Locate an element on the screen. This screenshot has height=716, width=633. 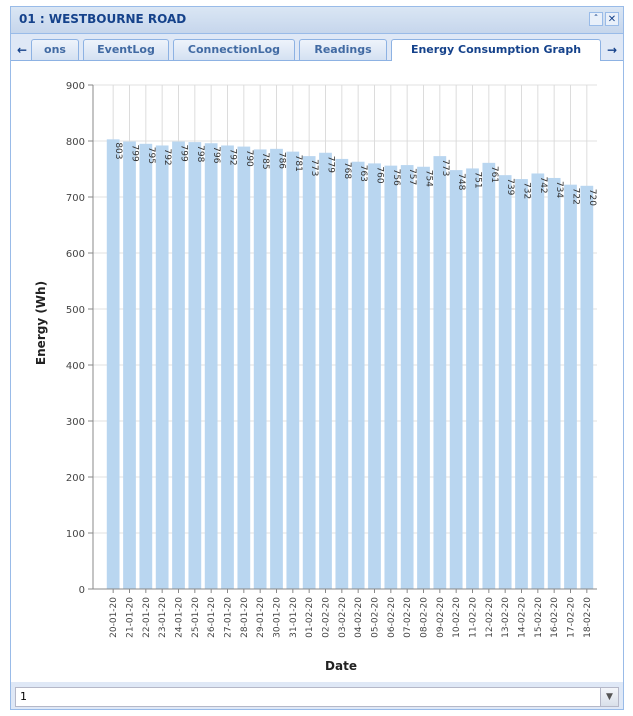
double-chevron-up-icon: ˆ is located at coordinates (596, 19).